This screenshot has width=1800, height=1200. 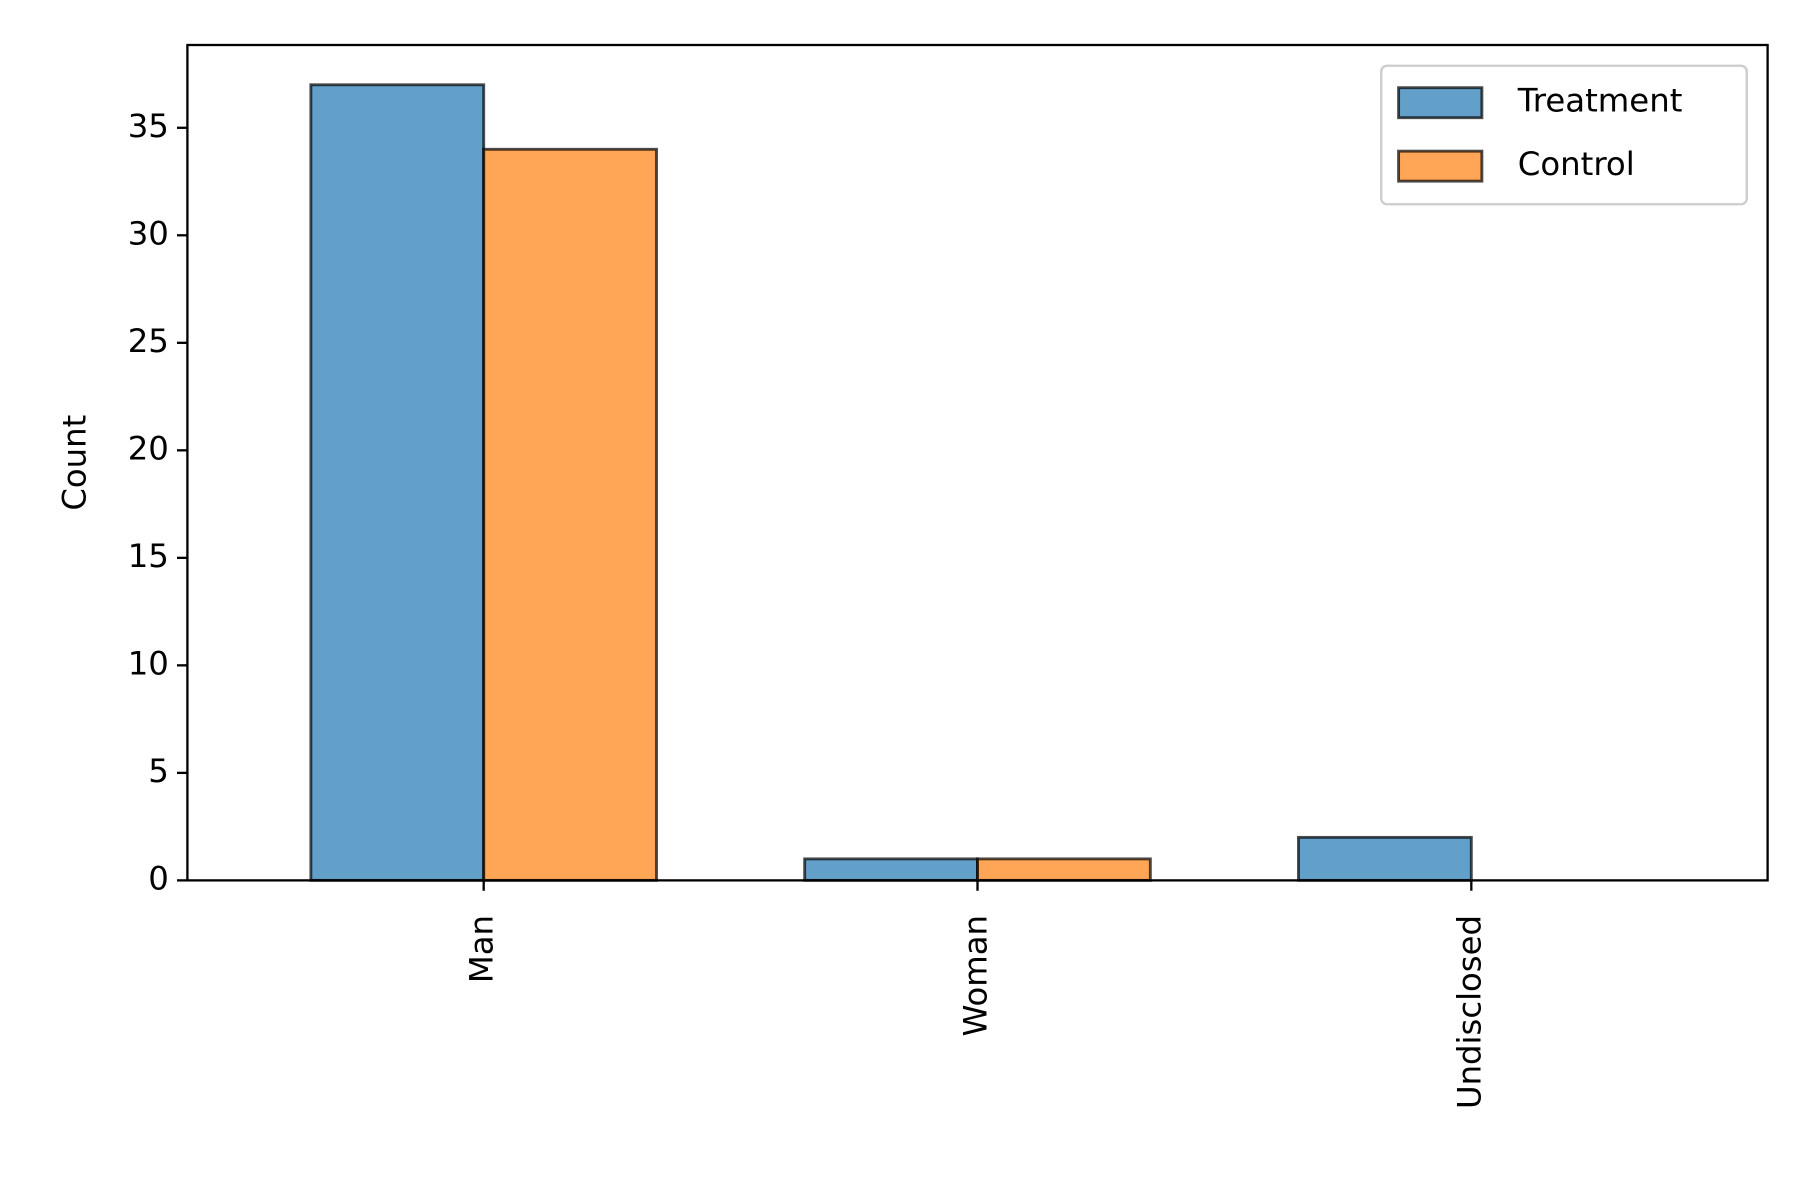 What do you see at coordinates (1600, 101) in the screenshot?
I see `legend-label: Treatment` at bounding box center [1600, 101].